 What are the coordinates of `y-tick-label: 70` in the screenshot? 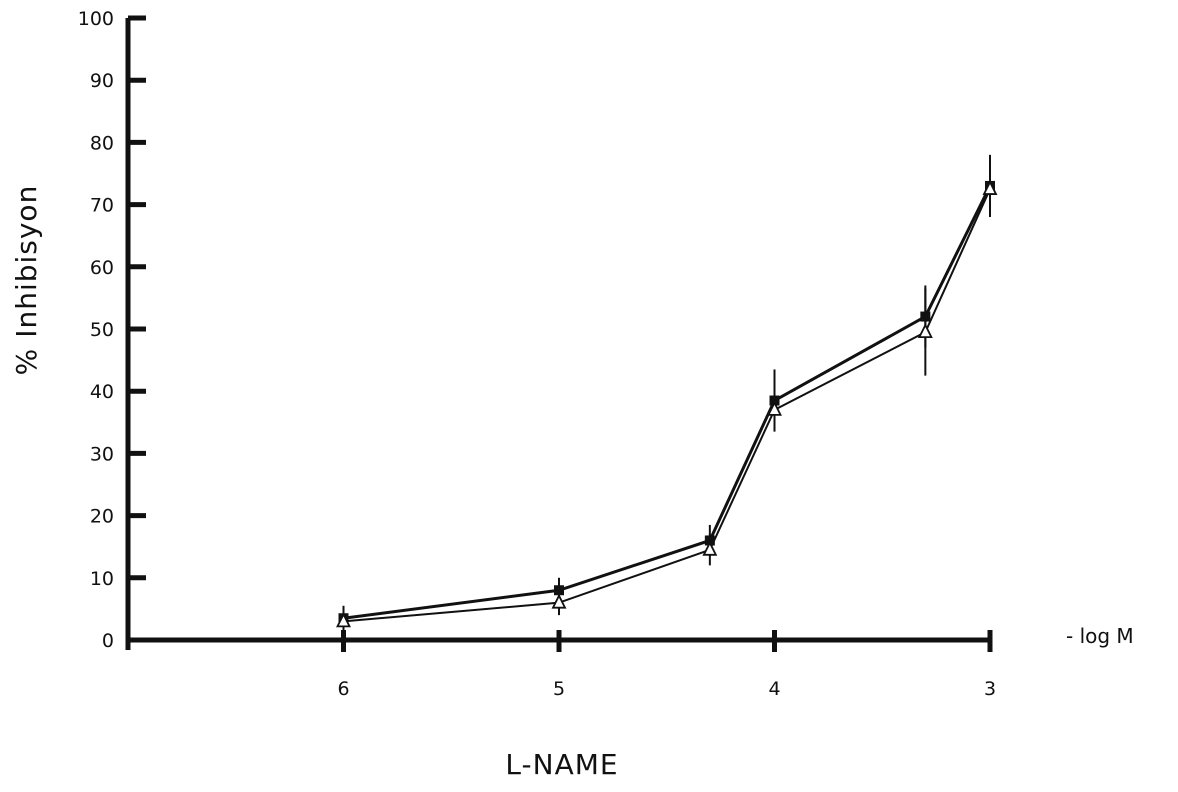 It's located at (102, 206).